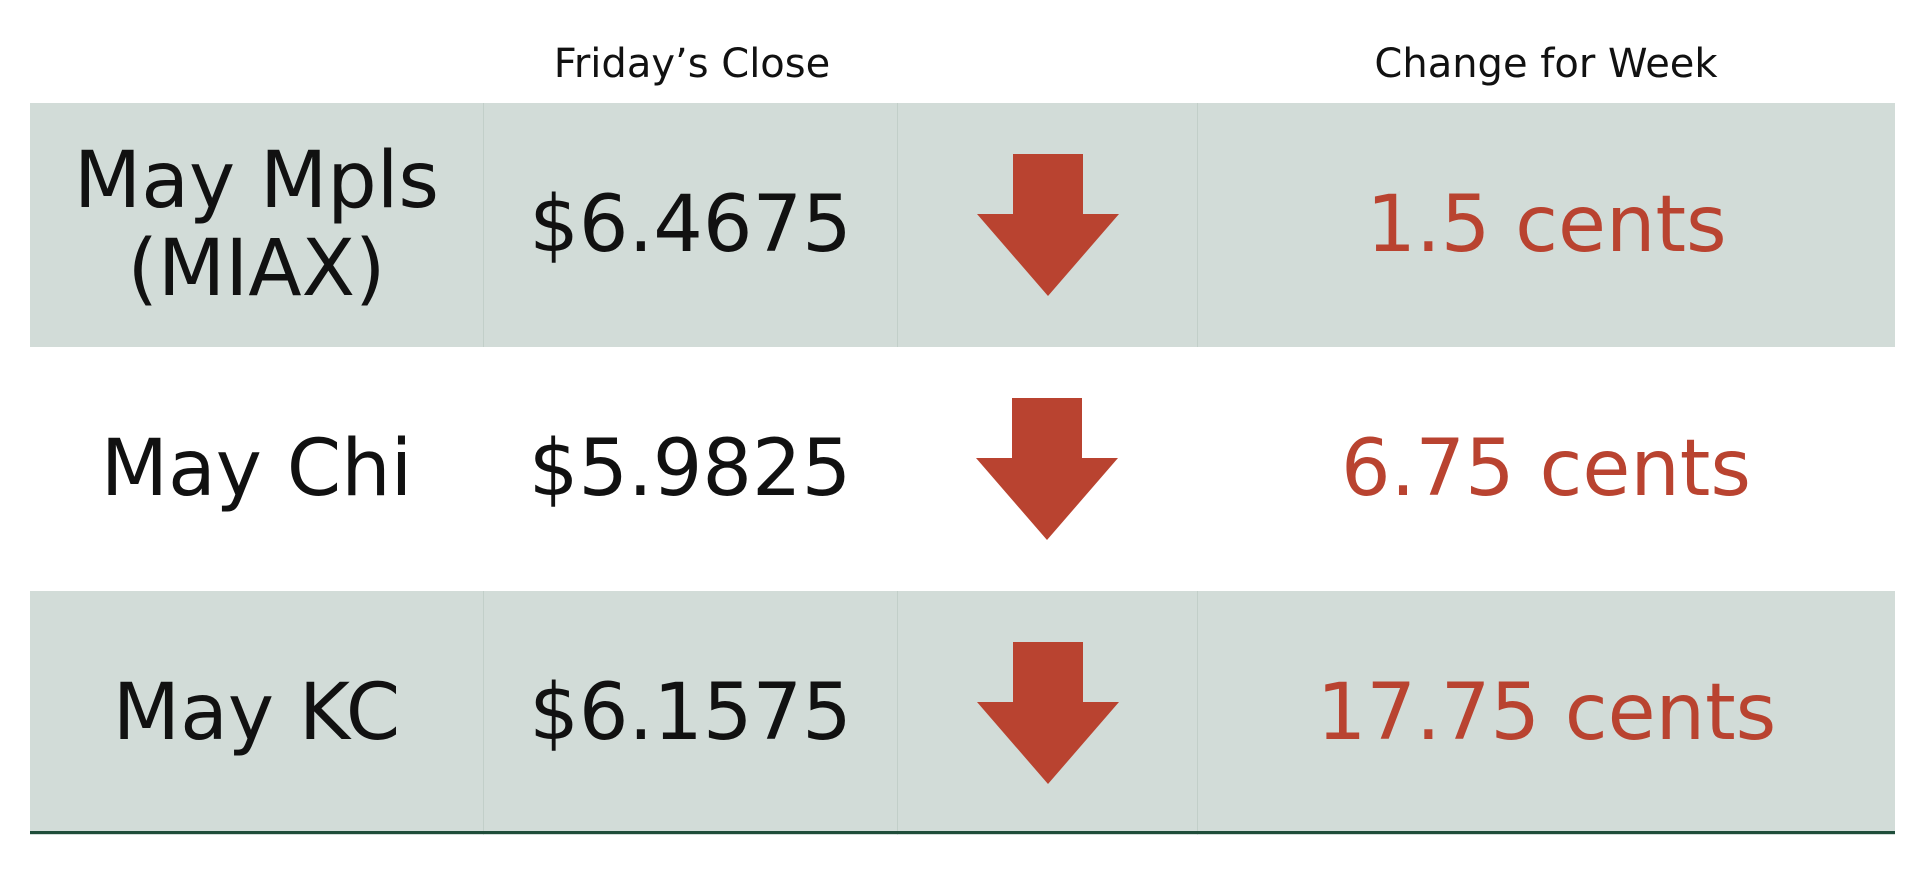 Image resolution: width=1920 pixels, height=871 pixels. Describe the element at coordinates (962, 832) in the screenshot. I see `table-bottom-rule` at that location.